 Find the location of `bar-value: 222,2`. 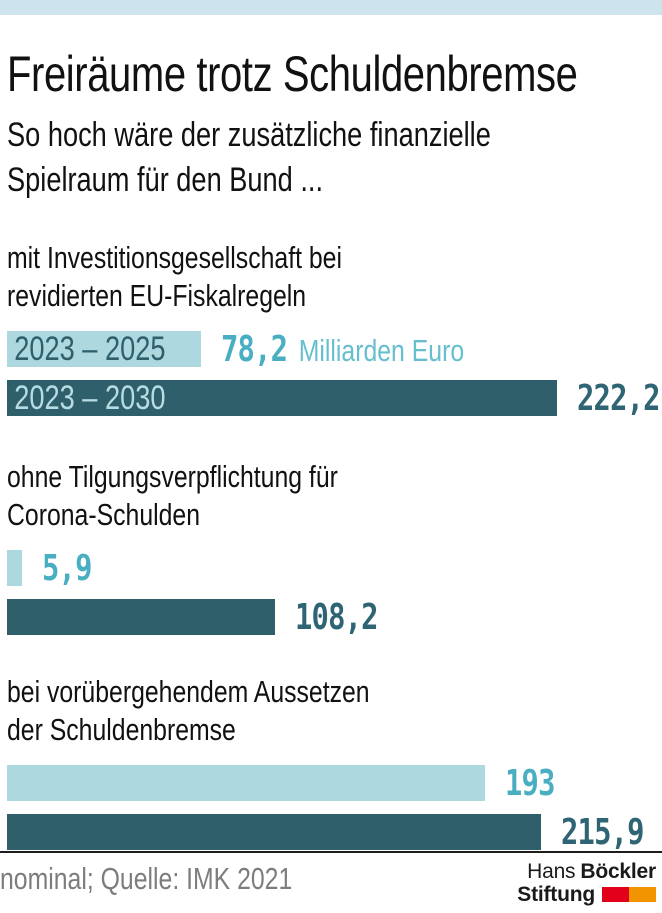

bar-value: 222,2 is located at coordinates (619, 398).